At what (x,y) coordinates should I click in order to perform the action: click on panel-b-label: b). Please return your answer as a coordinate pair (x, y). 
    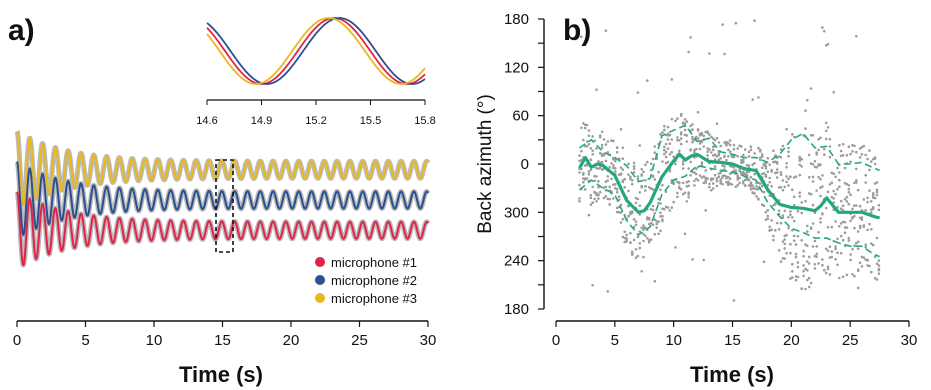
    Looking at the image, I should click on (577, 30).